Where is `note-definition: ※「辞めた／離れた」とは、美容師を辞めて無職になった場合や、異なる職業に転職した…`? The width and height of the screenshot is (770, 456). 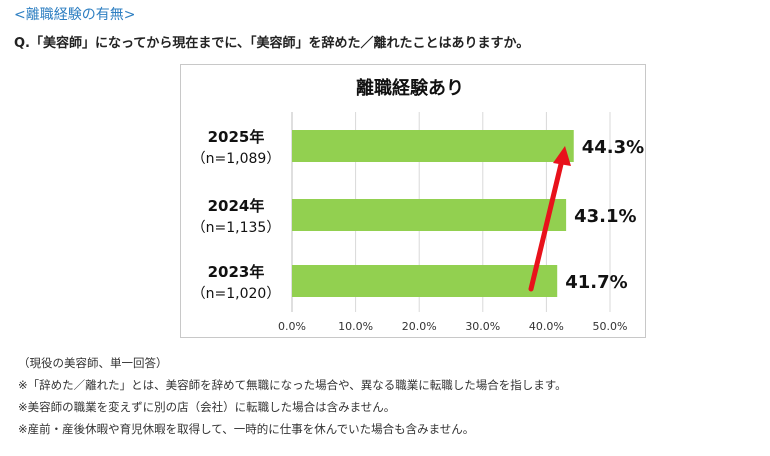 note-definition: ※「辞めた／離れた」とは、美容師を辞めて無職になった場合や、異なる職業に転職した… is located at coordinates (292, 385).